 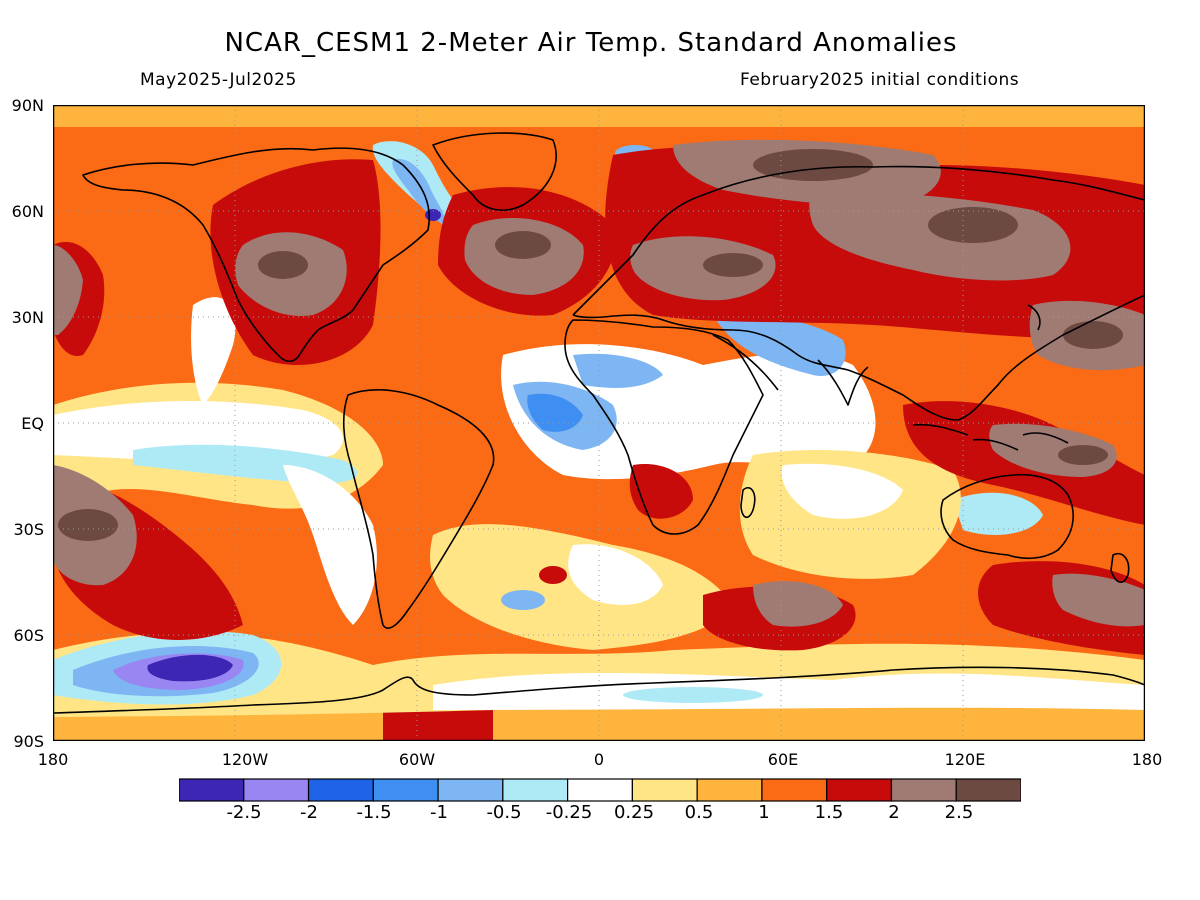 What do you see at coordinates (813, 165) in the screenshot?
I see `siberia-extreme-warm` at bounding box center [813, 165].